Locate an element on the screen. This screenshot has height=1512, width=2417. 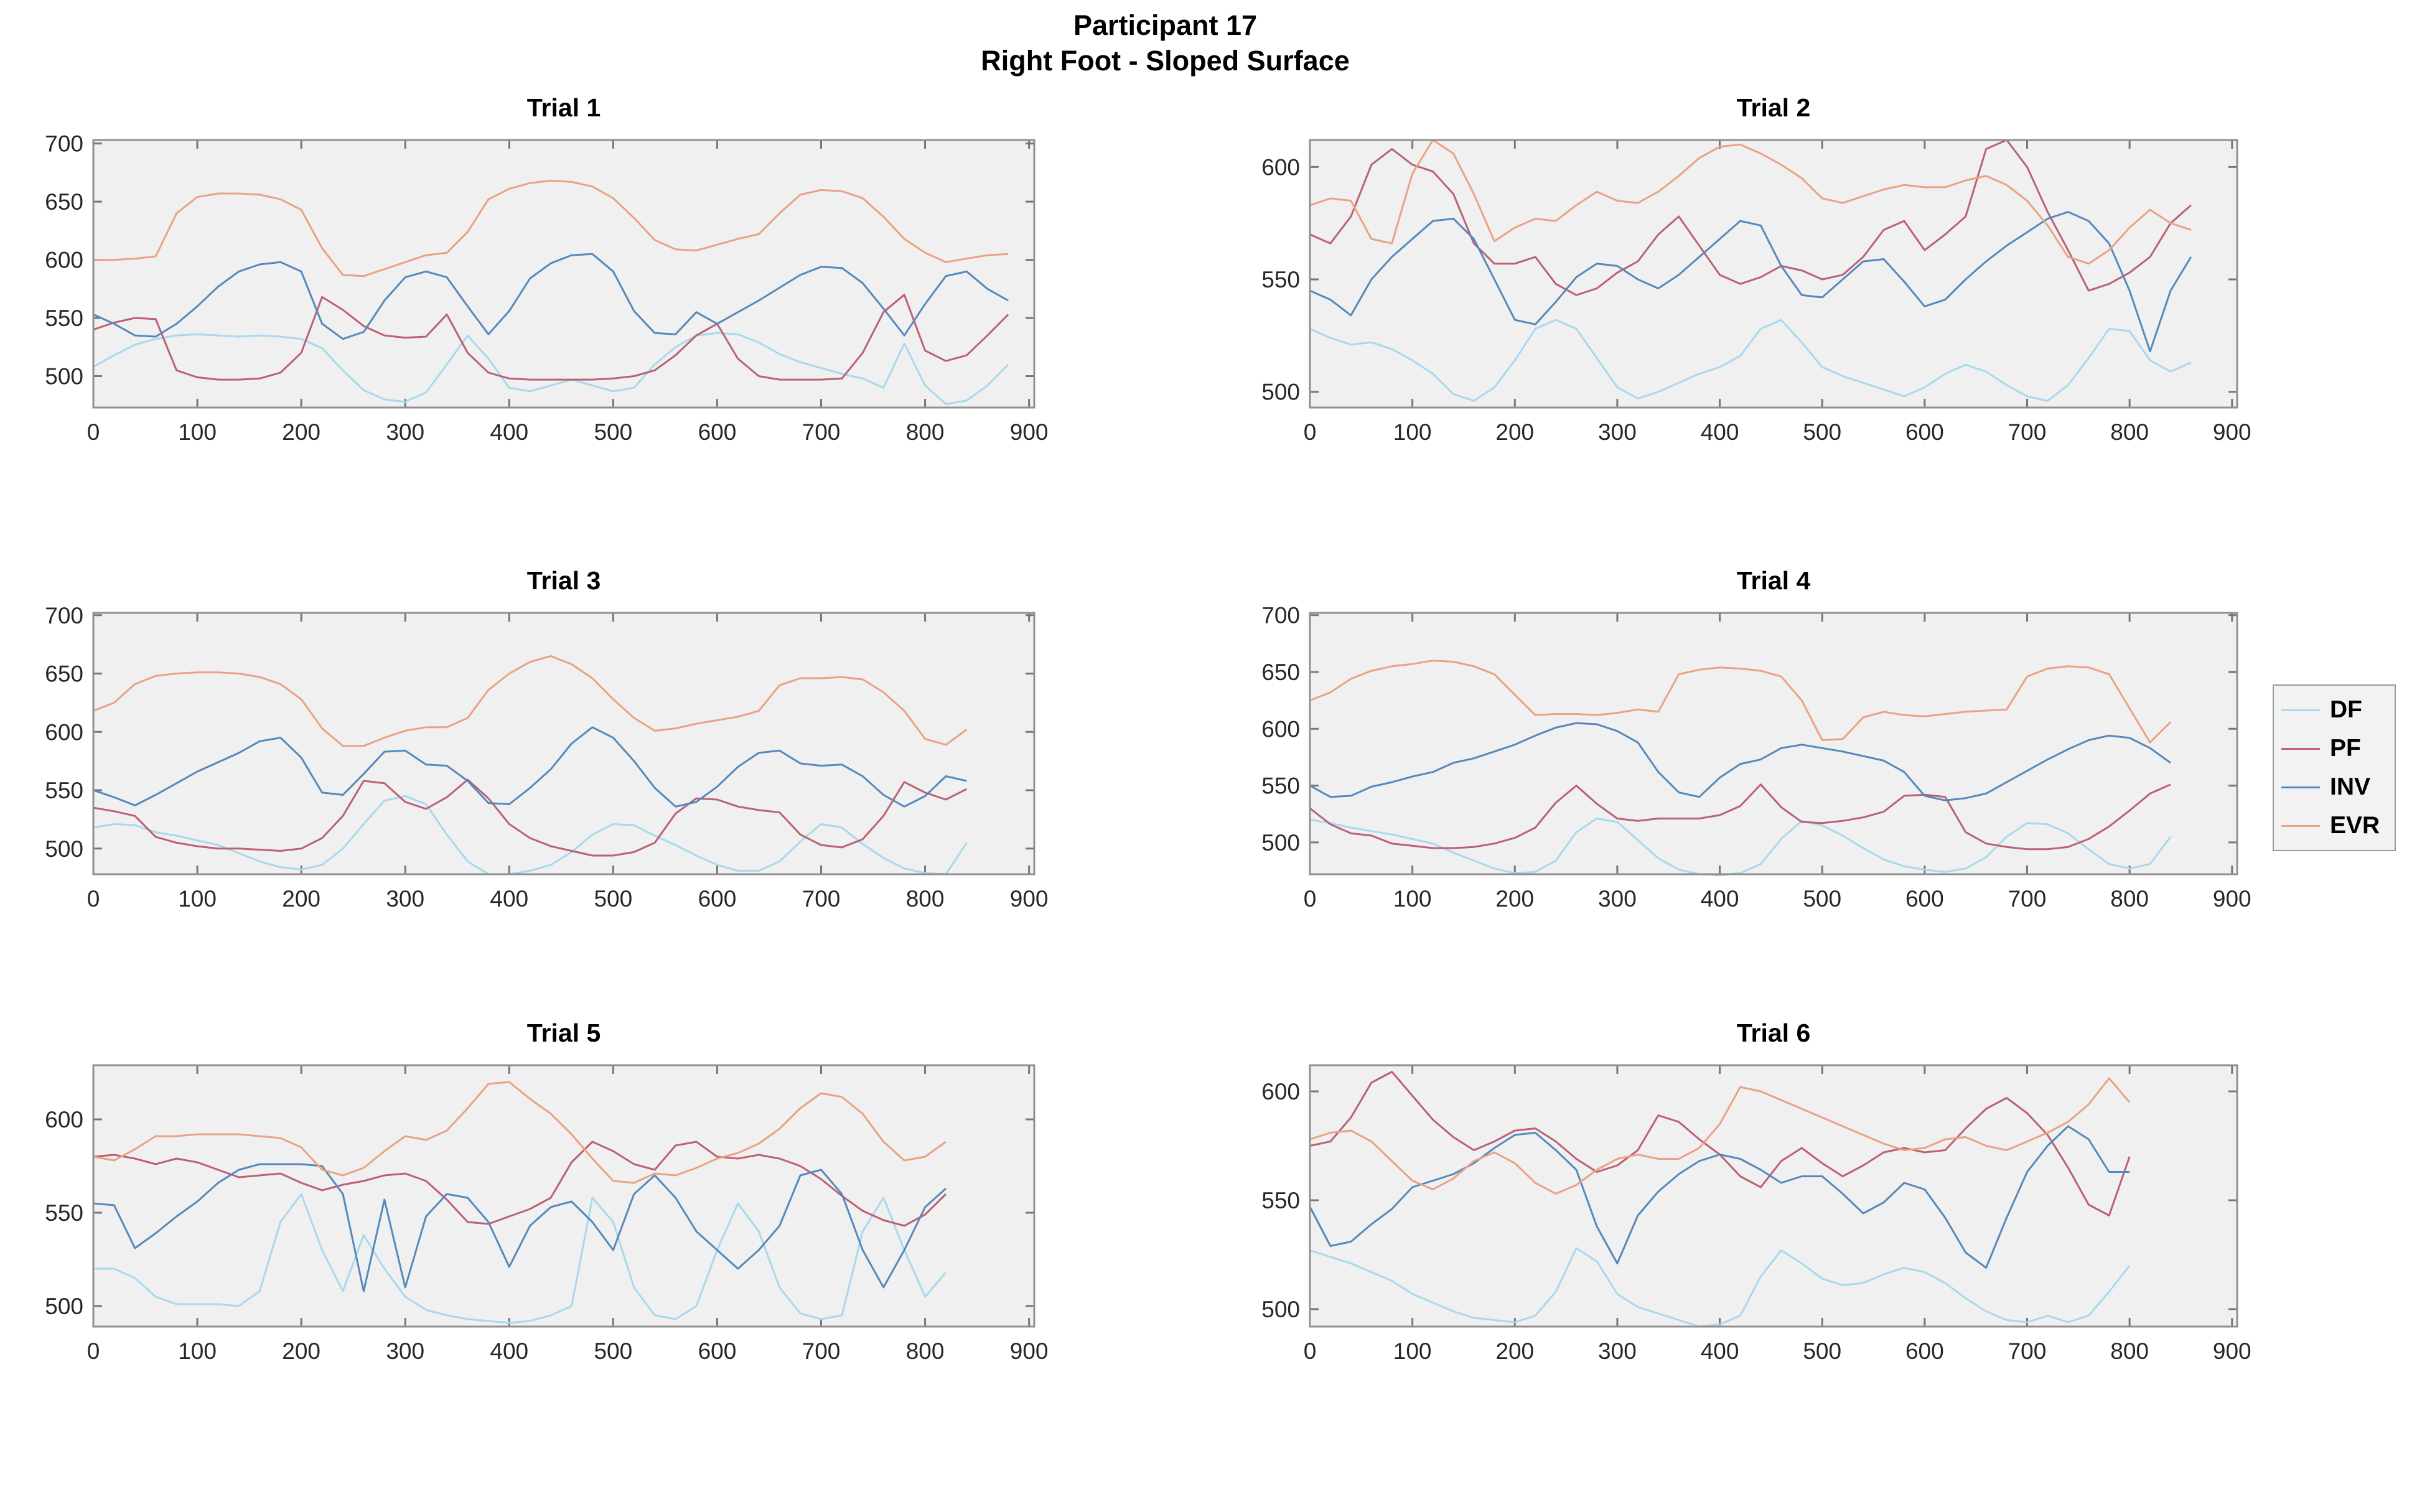
legend-item-pf: PF is located at coordinates (2338, 749).